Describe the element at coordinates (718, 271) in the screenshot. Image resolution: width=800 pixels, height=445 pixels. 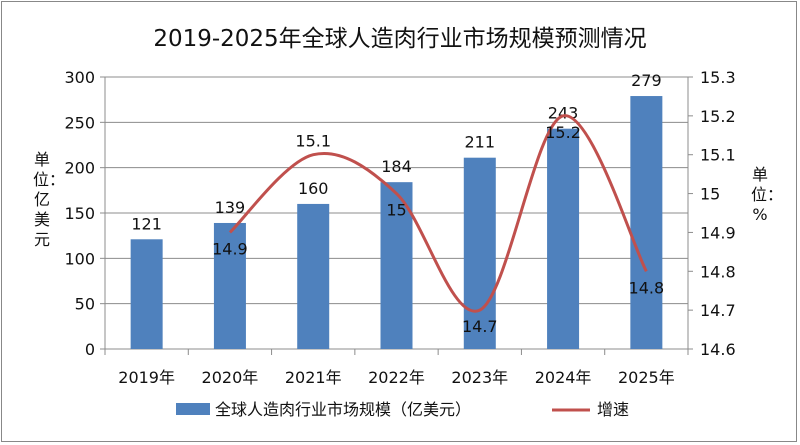
I see `y2-tick-label: 14.8` at that location.